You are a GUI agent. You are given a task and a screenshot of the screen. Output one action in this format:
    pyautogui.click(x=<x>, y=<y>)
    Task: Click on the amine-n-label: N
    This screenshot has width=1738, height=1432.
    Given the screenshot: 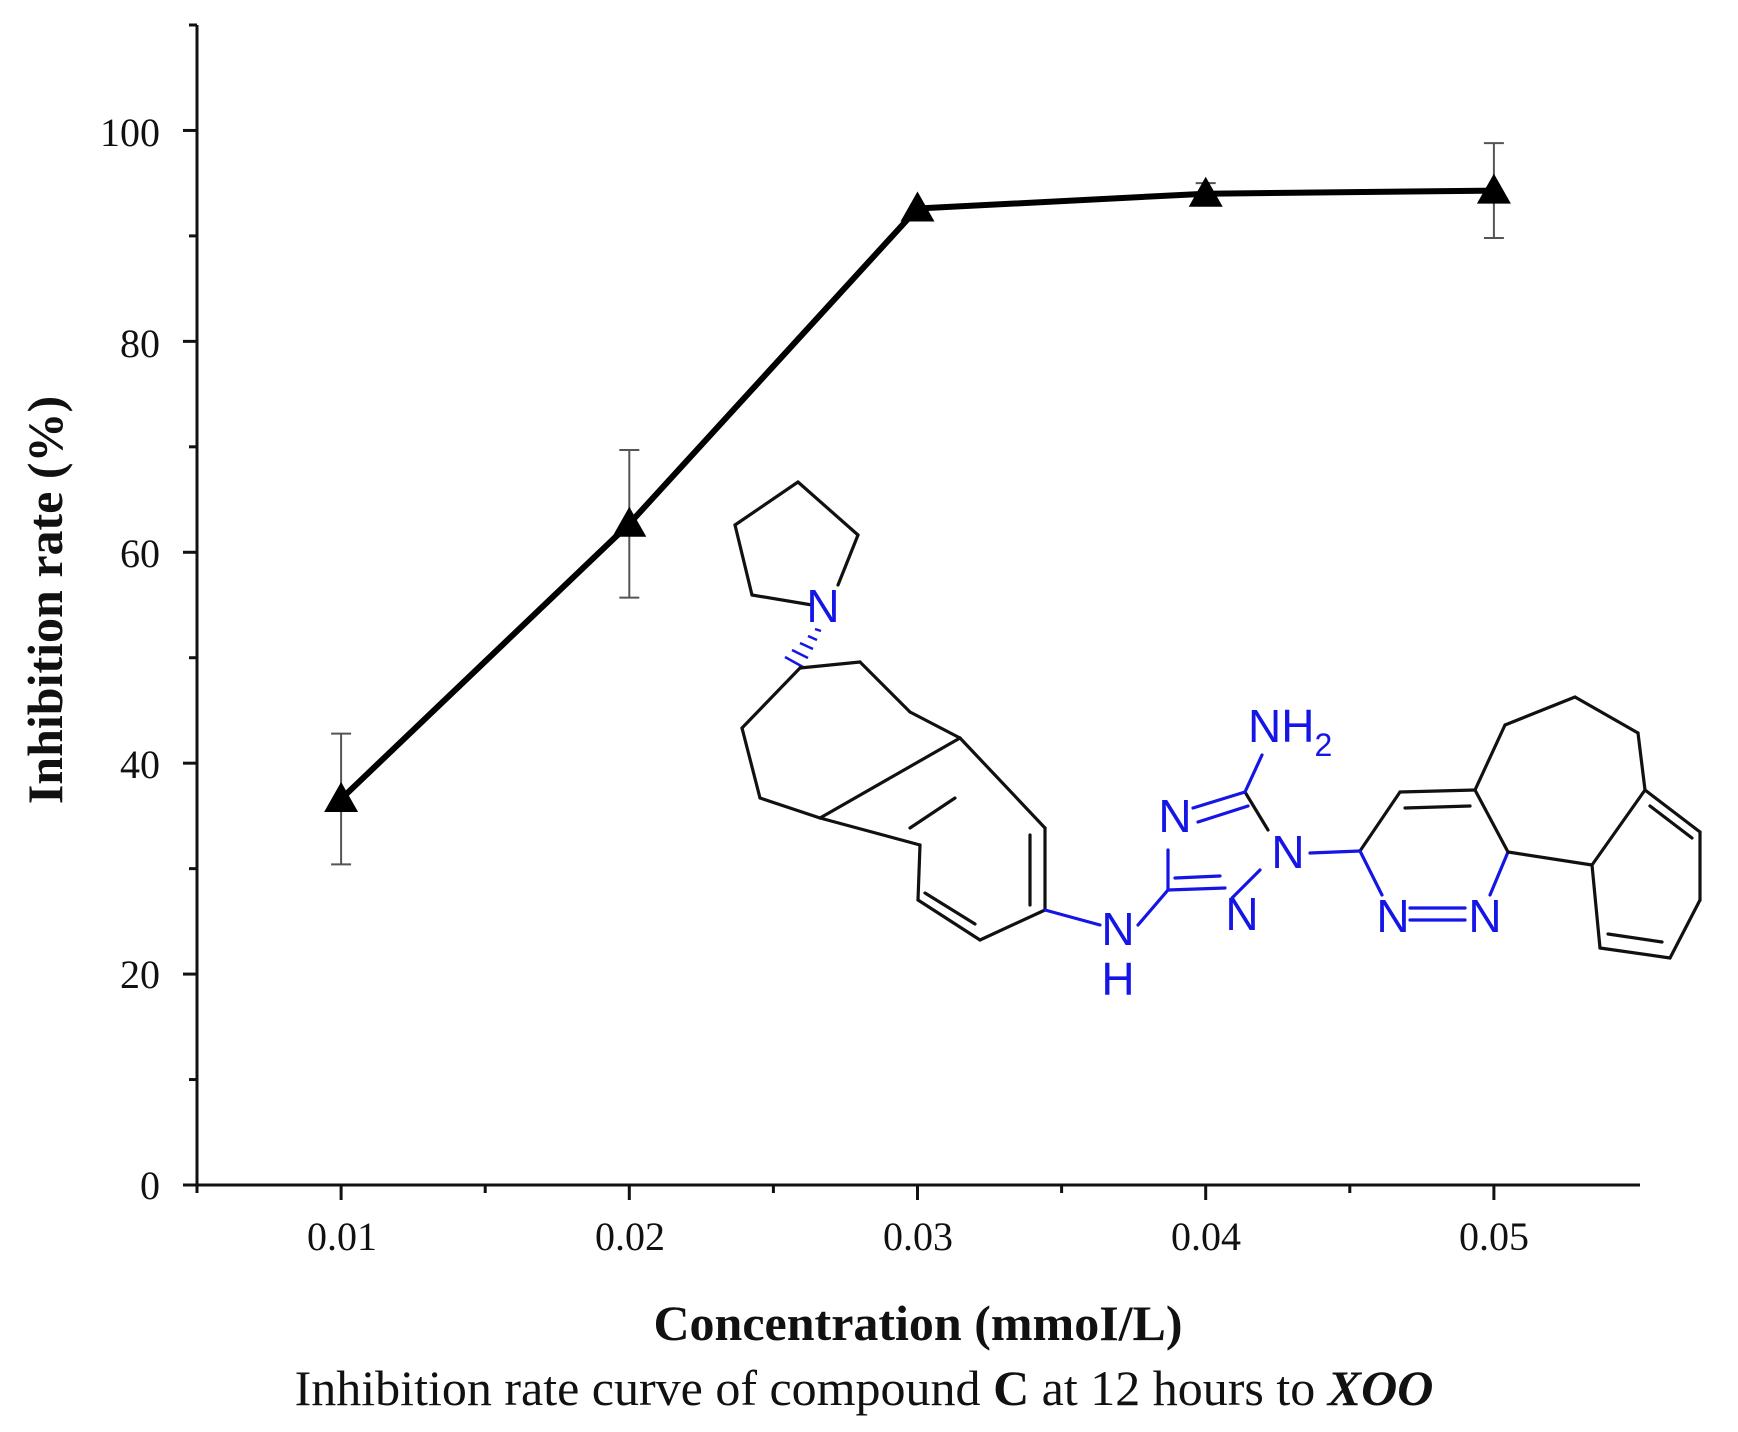 What is the action you would take?
    pyautogui.click(x=1117, y=929)
    